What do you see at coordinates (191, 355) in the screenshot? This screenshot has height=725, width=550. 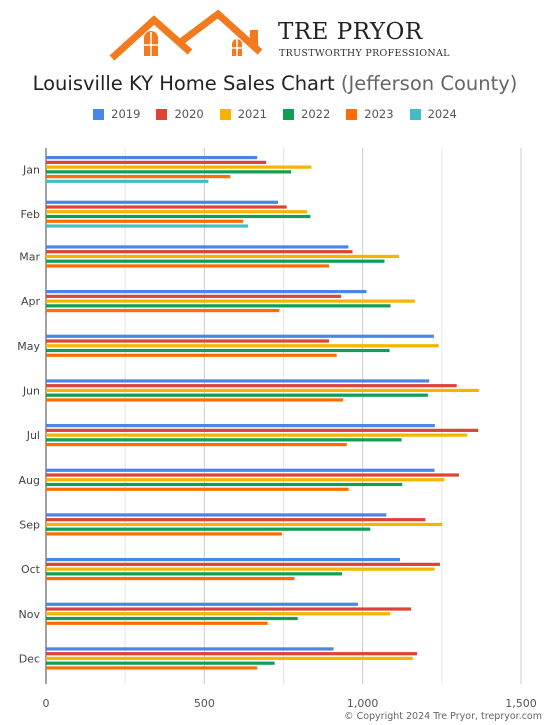 I see `bar-May-2023` at bounding box center [191, 355].